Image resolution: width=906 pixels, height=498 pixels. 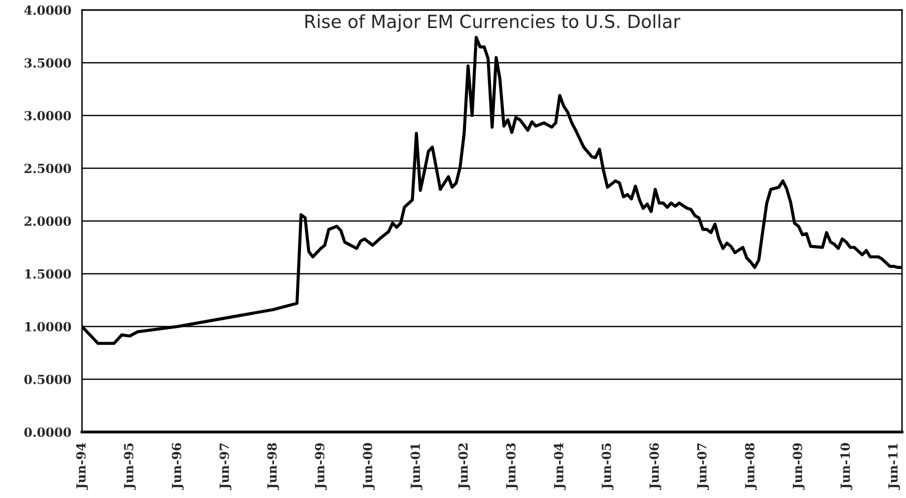 What do you see at coordinates (464, 467) in the screenshot?
I see `x-tick-label: Jun-02` at bounding box center [464, 467].